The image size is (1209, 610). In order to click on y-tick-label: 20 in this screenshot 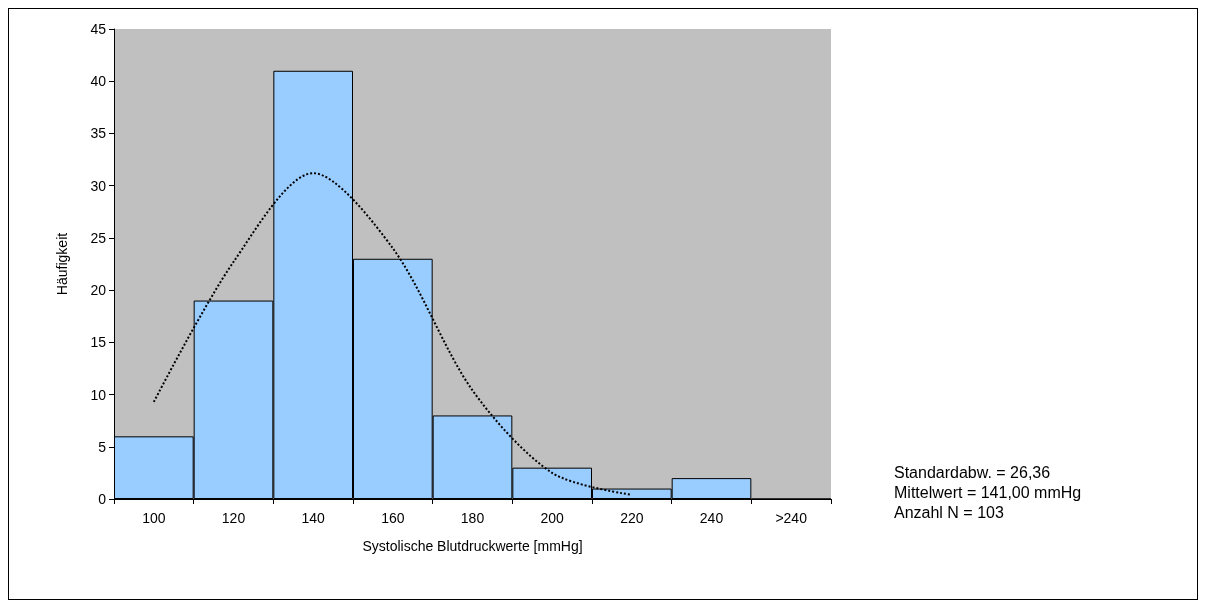, I will do `click(98, 290)`.